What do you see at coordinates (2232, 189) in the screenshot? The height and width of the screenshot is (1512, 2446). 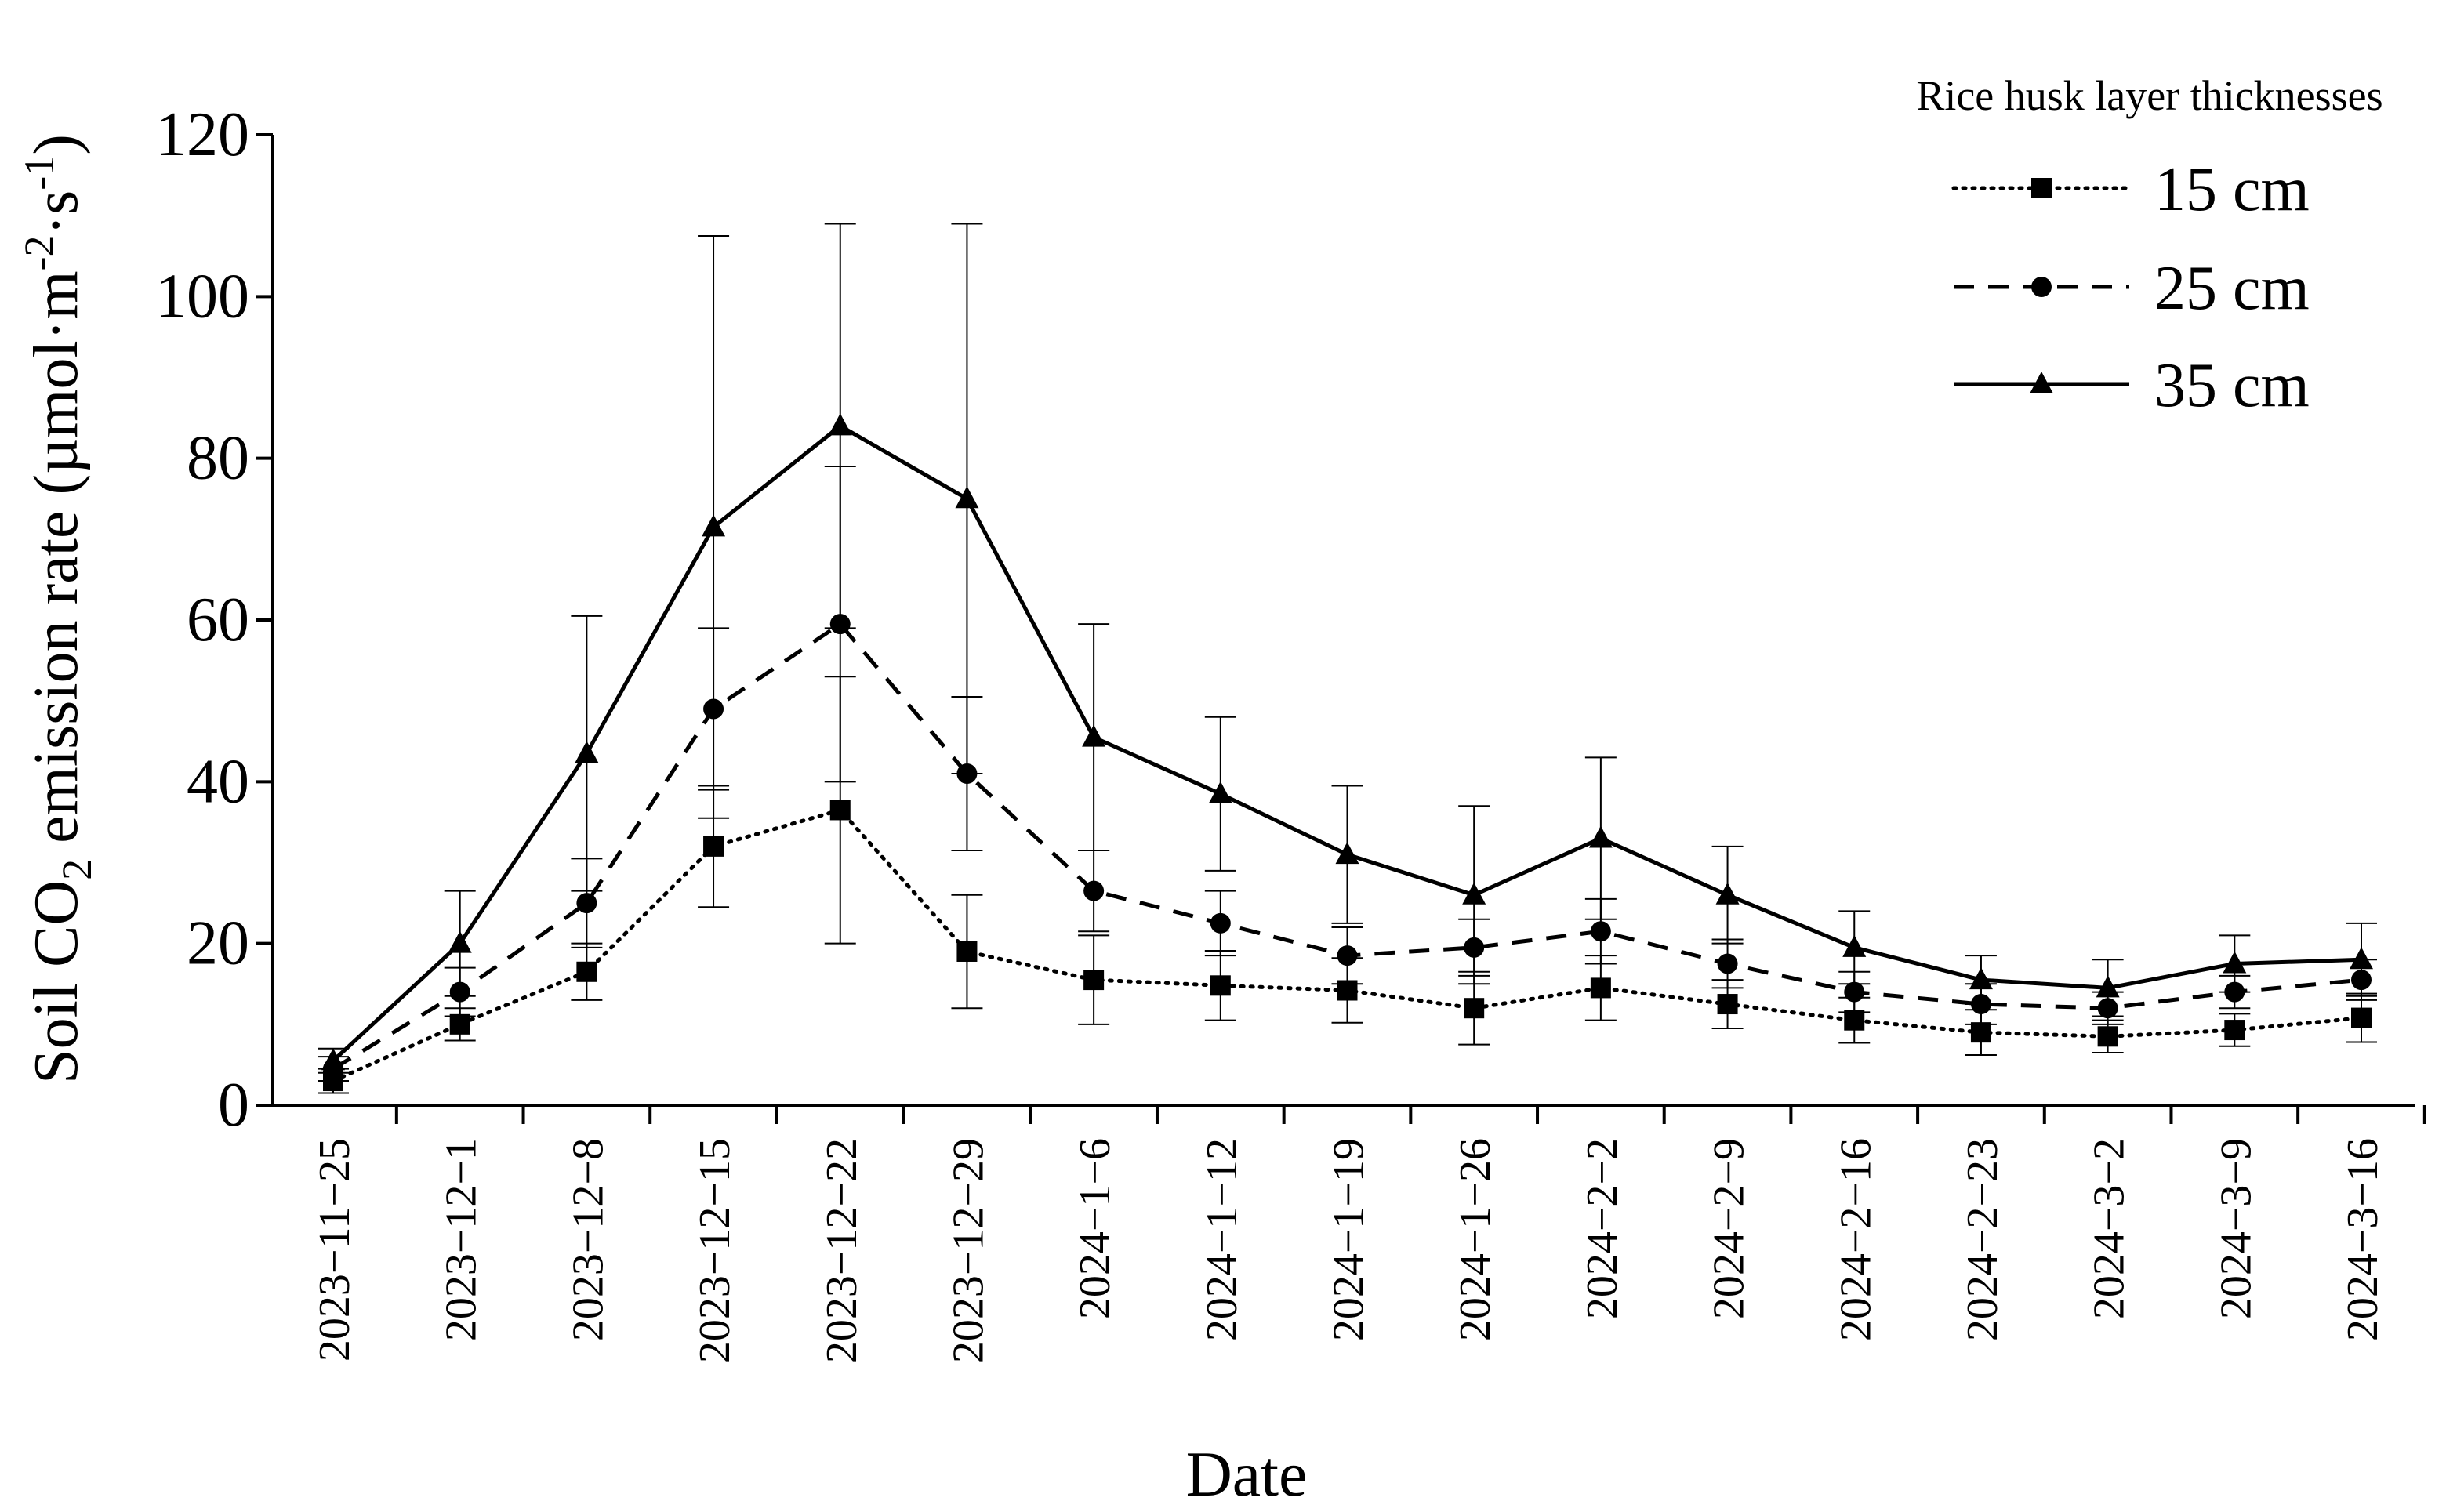 I see `legend-label-1: 15 cm` at bounding box center [2232, 189].